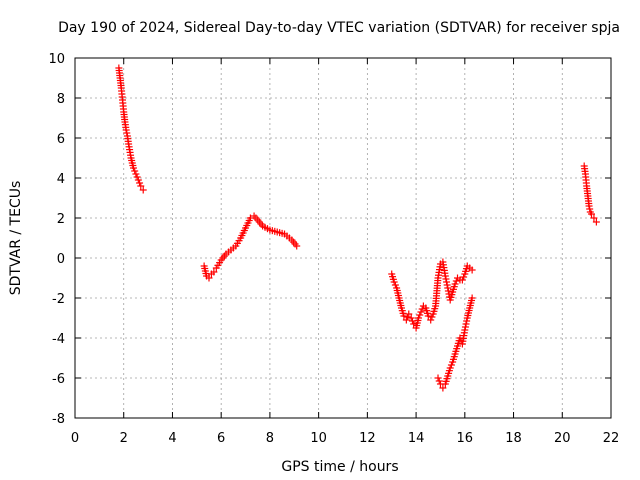 This screenshot has height=480, width=640. Describe the element at coordinates (221, 438) in the screenshot. I see `x-tick-label: 6` at that location.